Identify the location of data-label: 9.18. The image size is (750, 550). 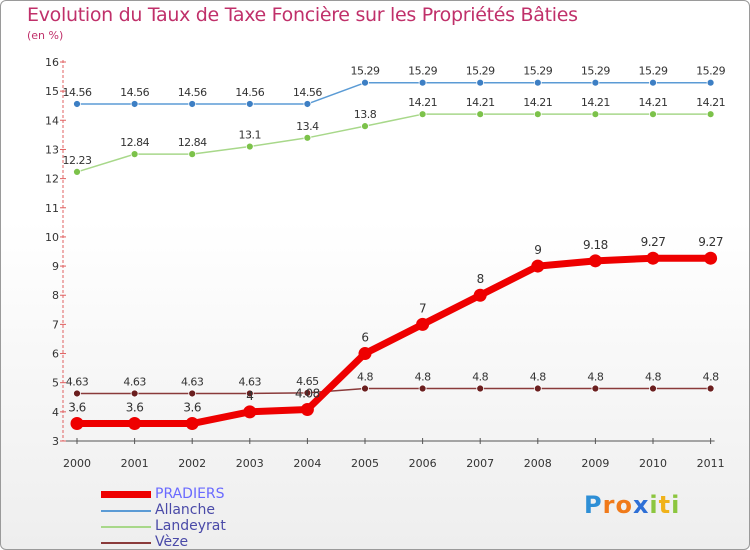
(595, 245).